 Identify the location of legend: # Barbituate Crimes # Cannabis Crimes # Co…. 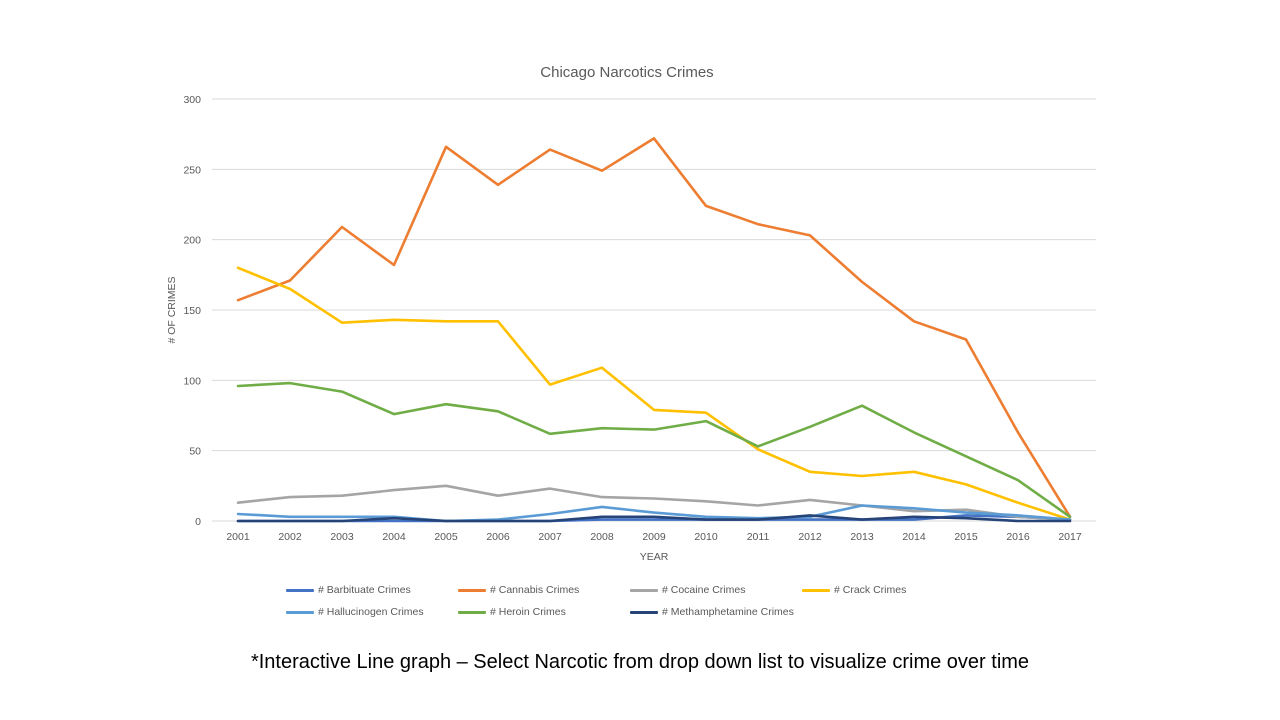
(690, 603).